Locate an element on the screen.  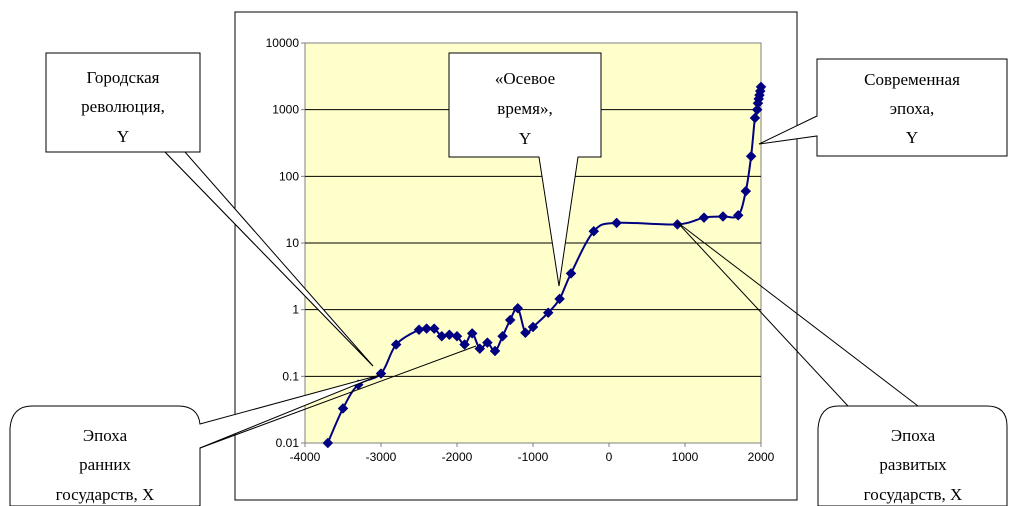
callout-axial-age-box is located at coordinates (525, 169).